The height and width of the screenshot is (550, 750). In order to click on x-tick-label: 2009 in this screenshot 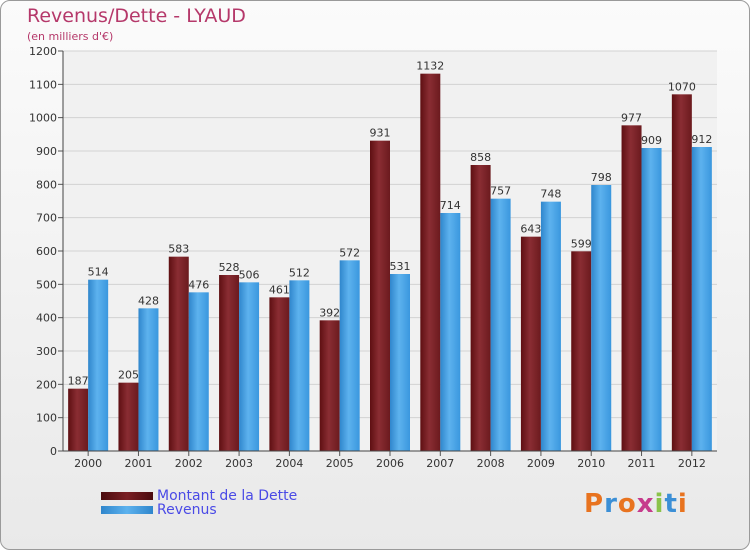, I will do `click(541, 463)`.